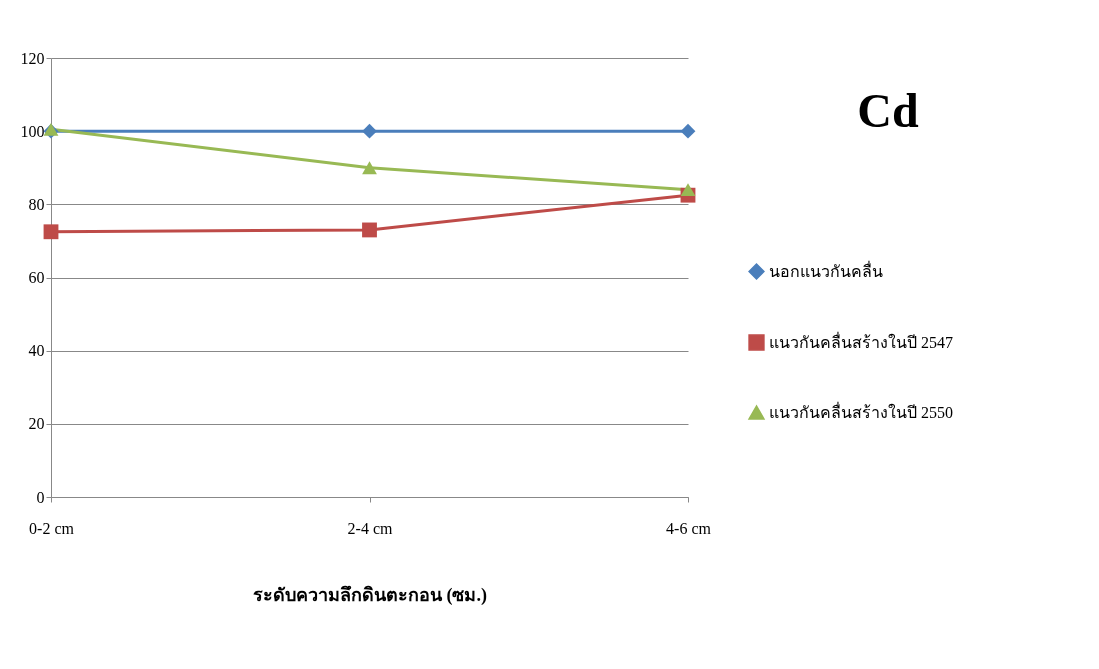  Describe the element at coordinates (888, 110) in the screenshot. I see `text: Cd` at that location.